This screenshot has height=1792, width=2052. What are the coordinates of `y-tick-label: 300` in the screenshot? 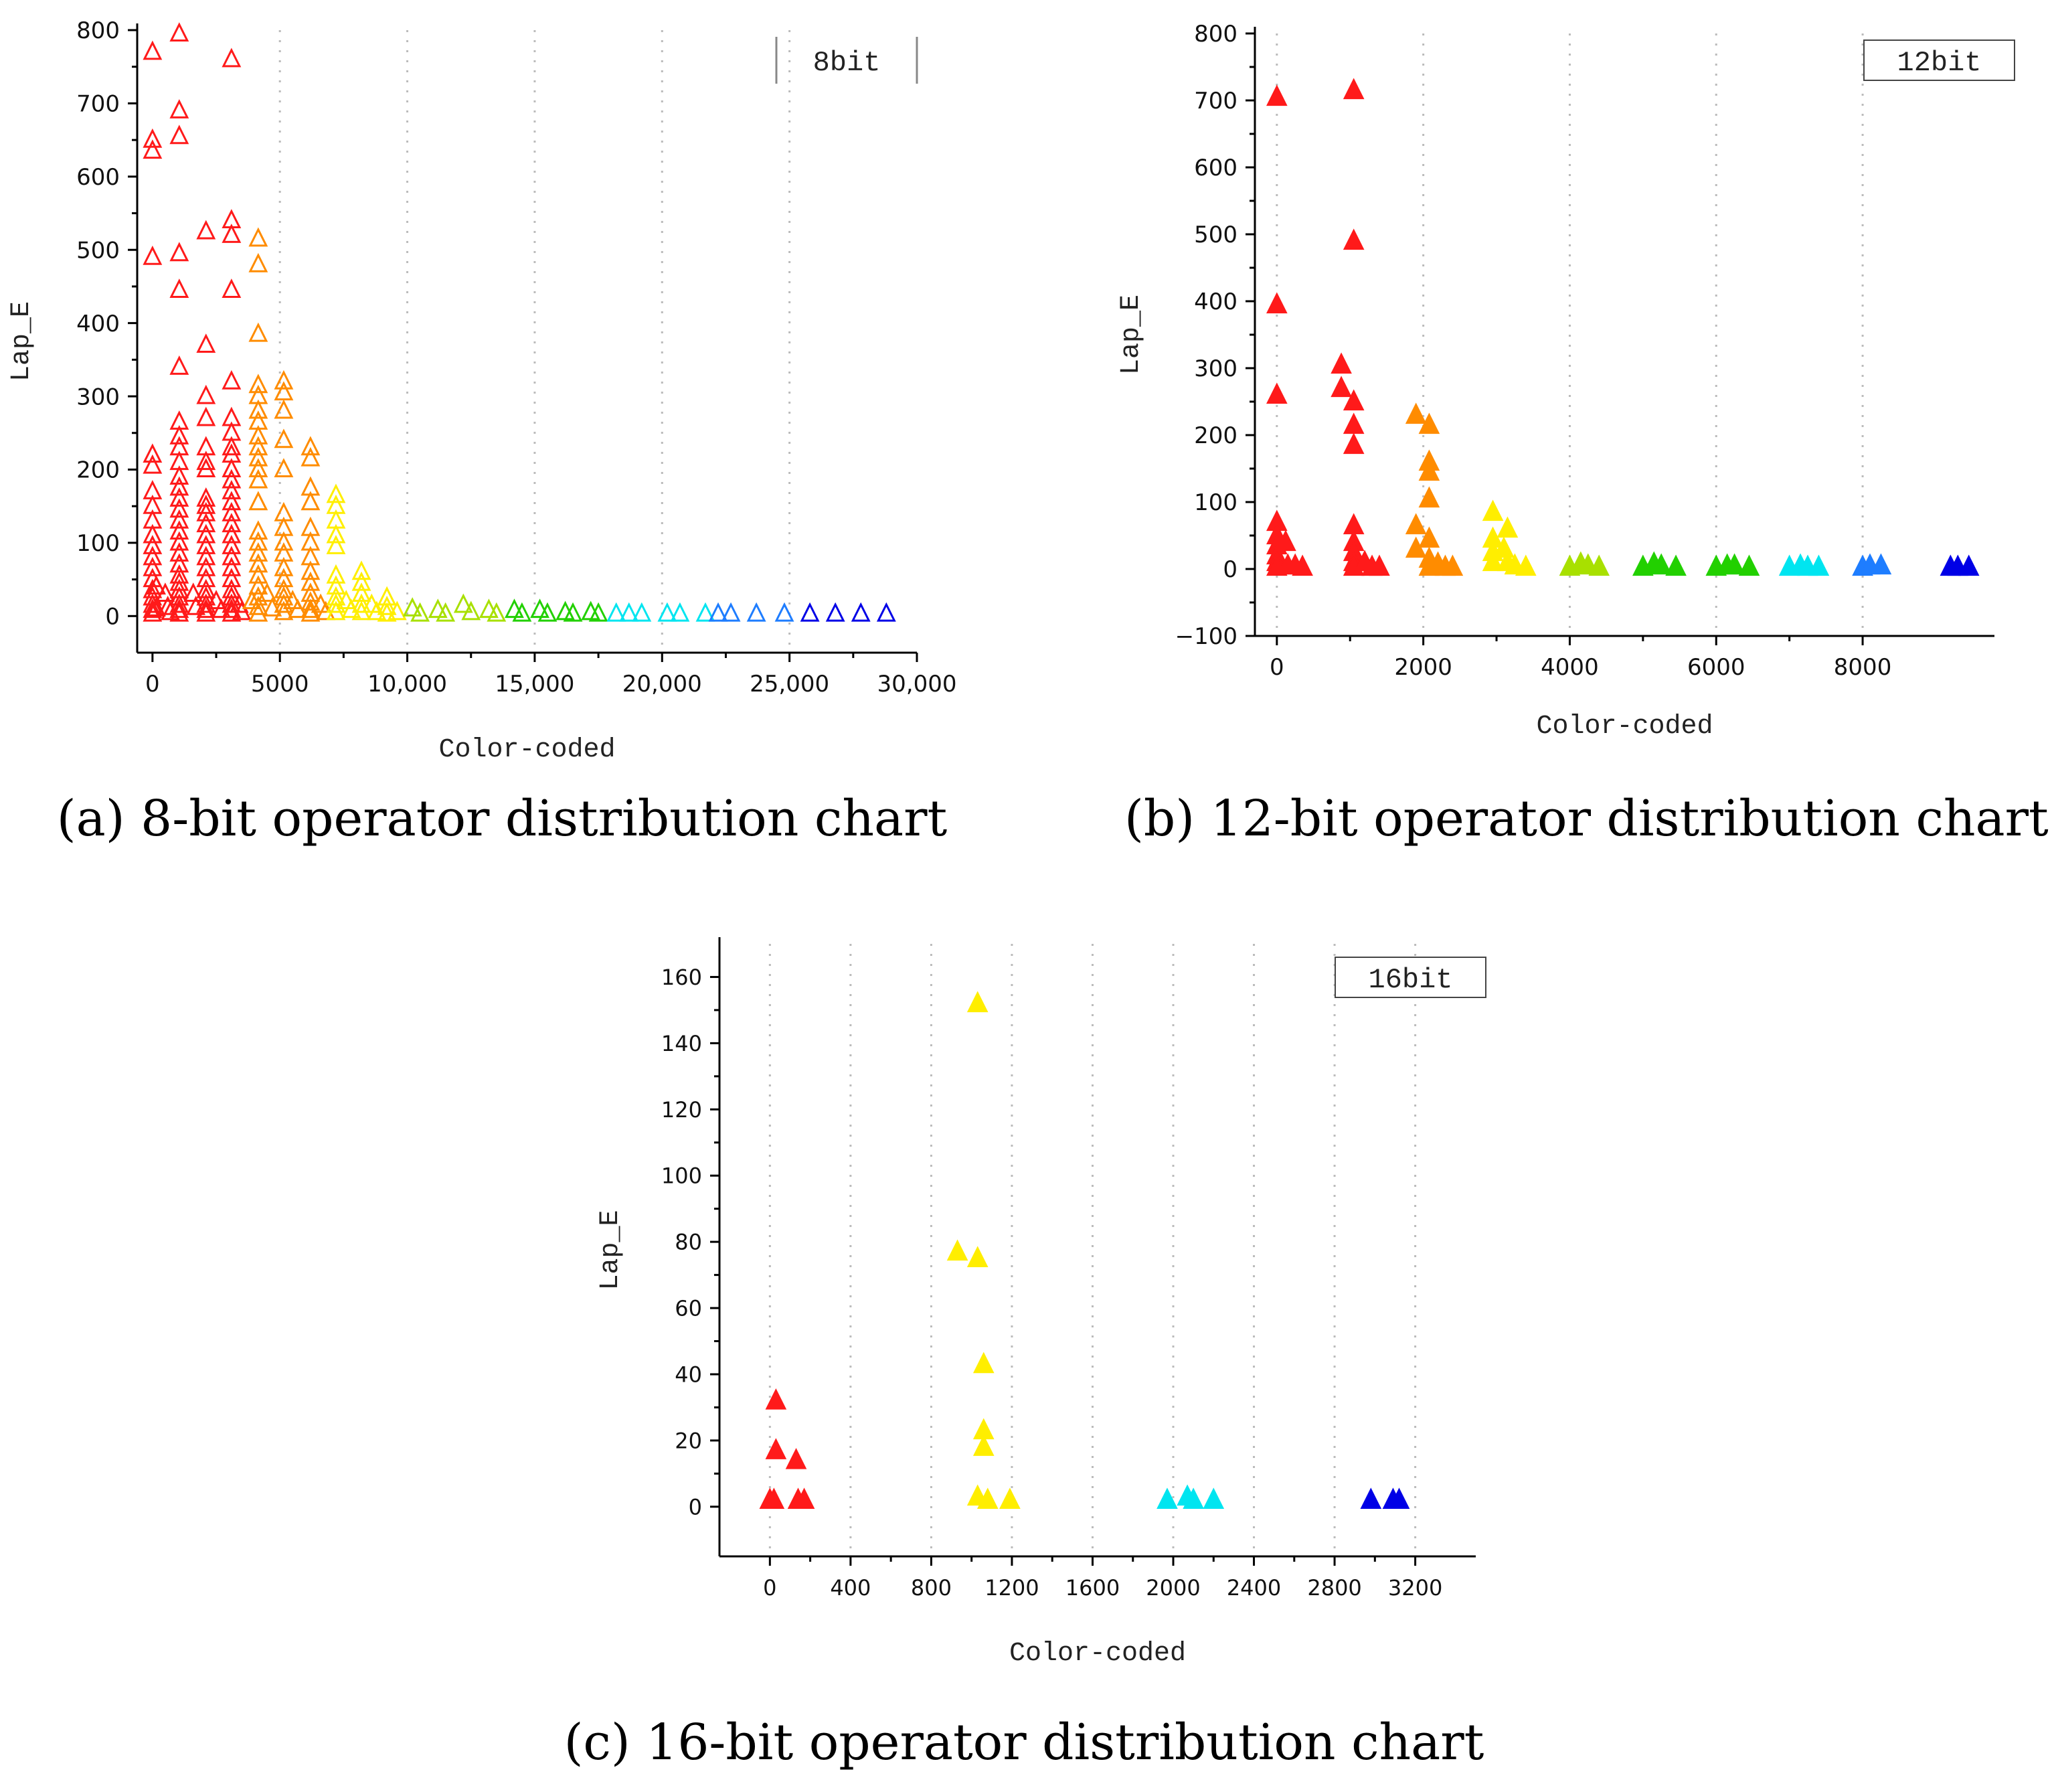 It's located at (98, 397).